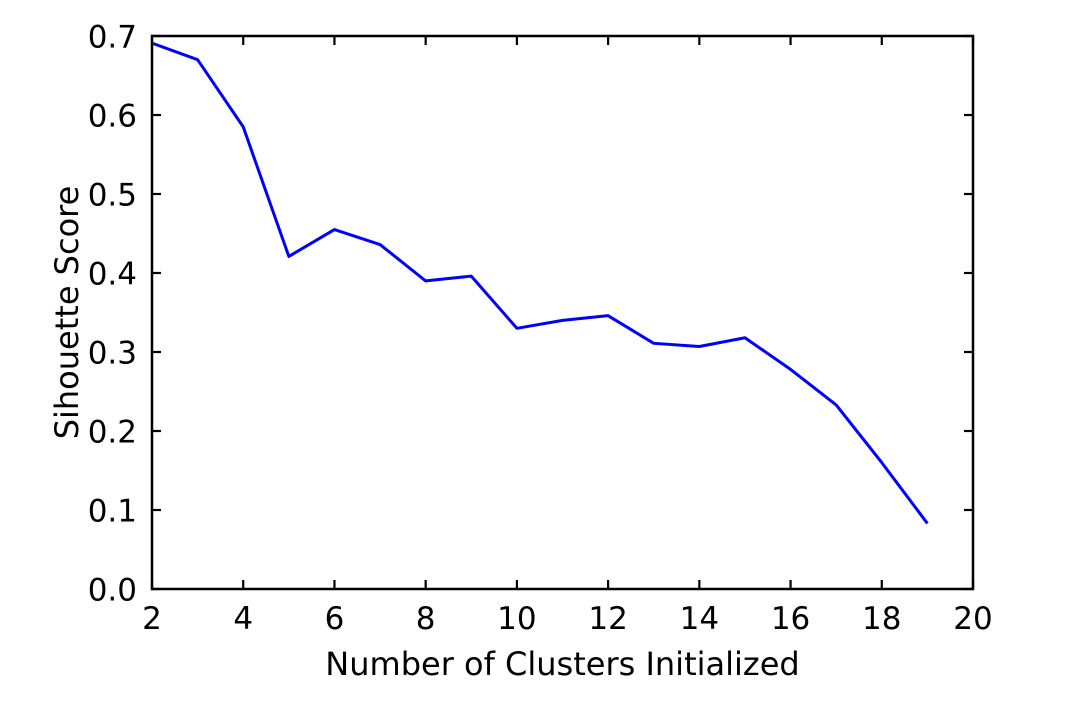  What do you see at coordinates (112, 354) in the screenshot?
I see `y-tick-label: 0.3` at bounding box center [112, 354].